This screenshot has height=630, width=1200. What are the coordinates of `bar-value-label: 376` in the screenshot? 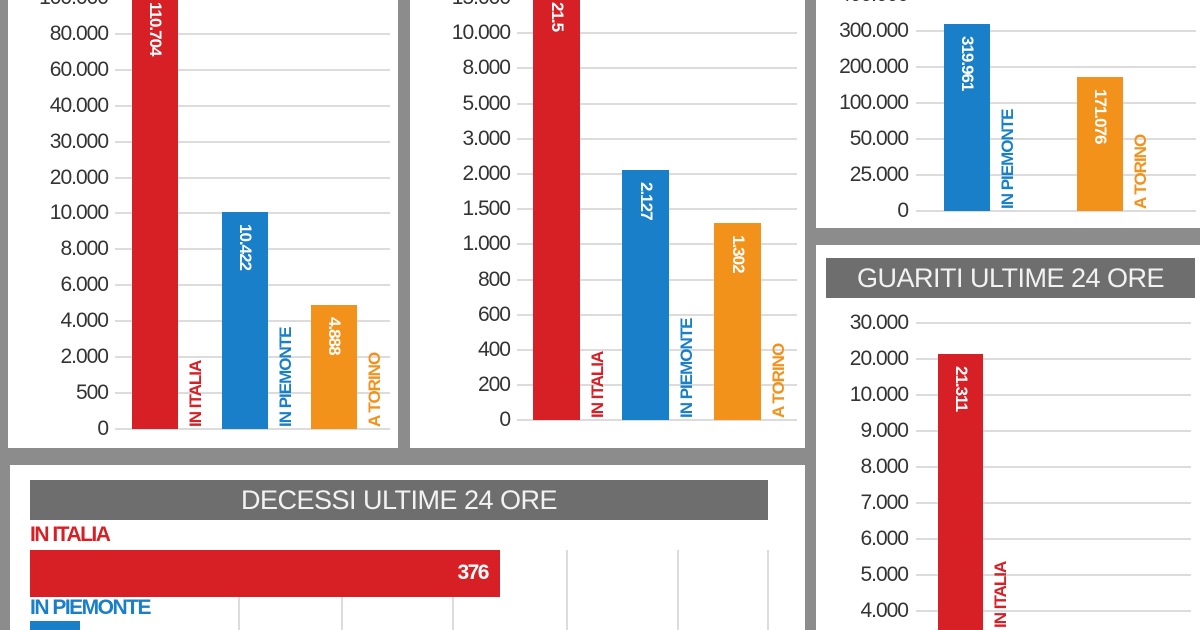 It's located at (473, 572).